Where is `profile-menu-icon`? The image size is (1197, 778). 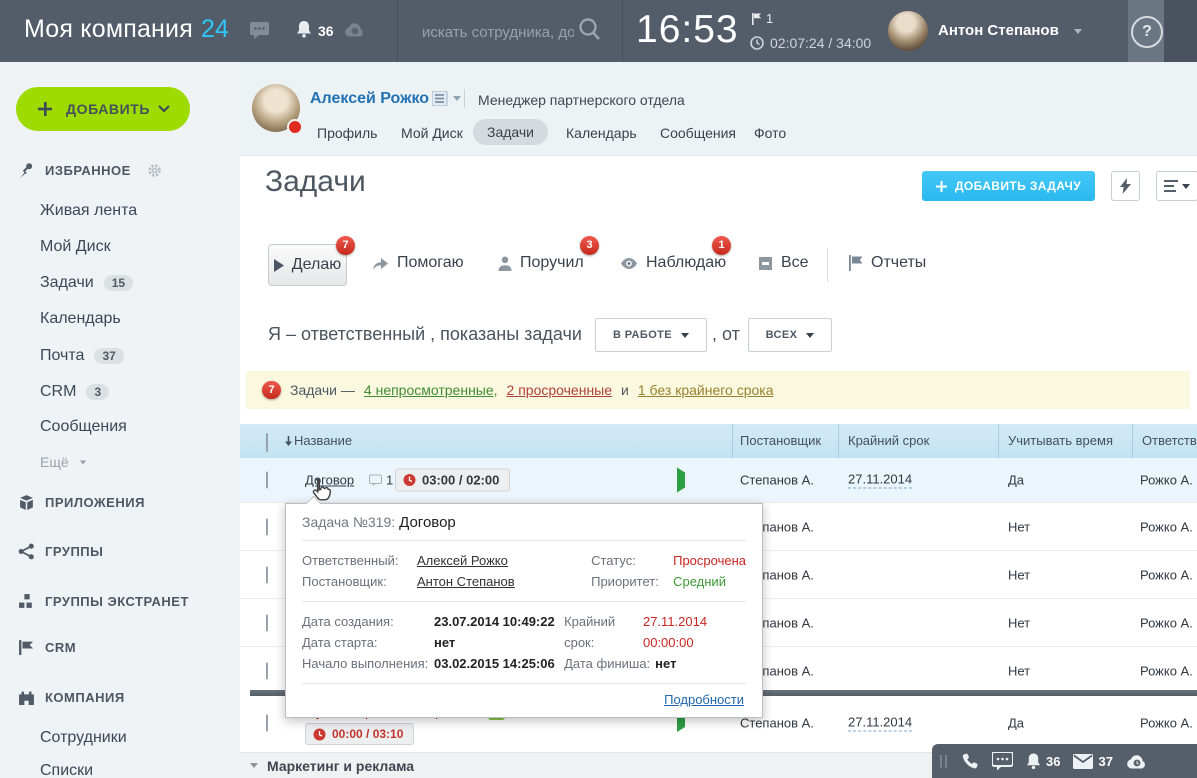
profile-menu-icon is located at coordinates (446, 98).